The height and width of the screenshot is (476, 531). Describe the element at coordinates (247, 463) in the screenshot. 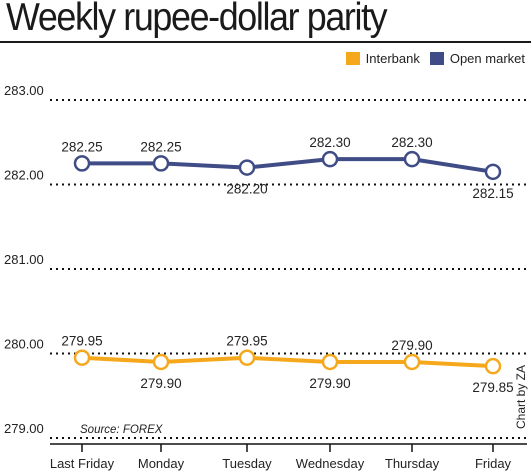

I see `x-tick-label-tuesday: Tuesday` at that location.